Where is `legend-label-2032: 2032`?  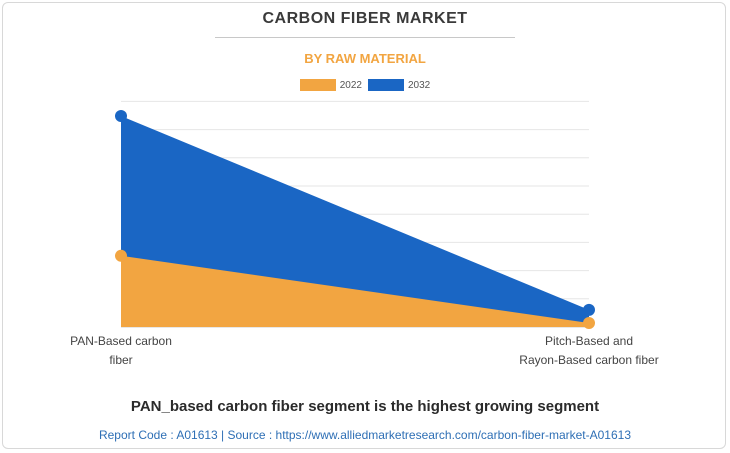
legend-label-2032: 2032 is located at coordinates (419, 85).